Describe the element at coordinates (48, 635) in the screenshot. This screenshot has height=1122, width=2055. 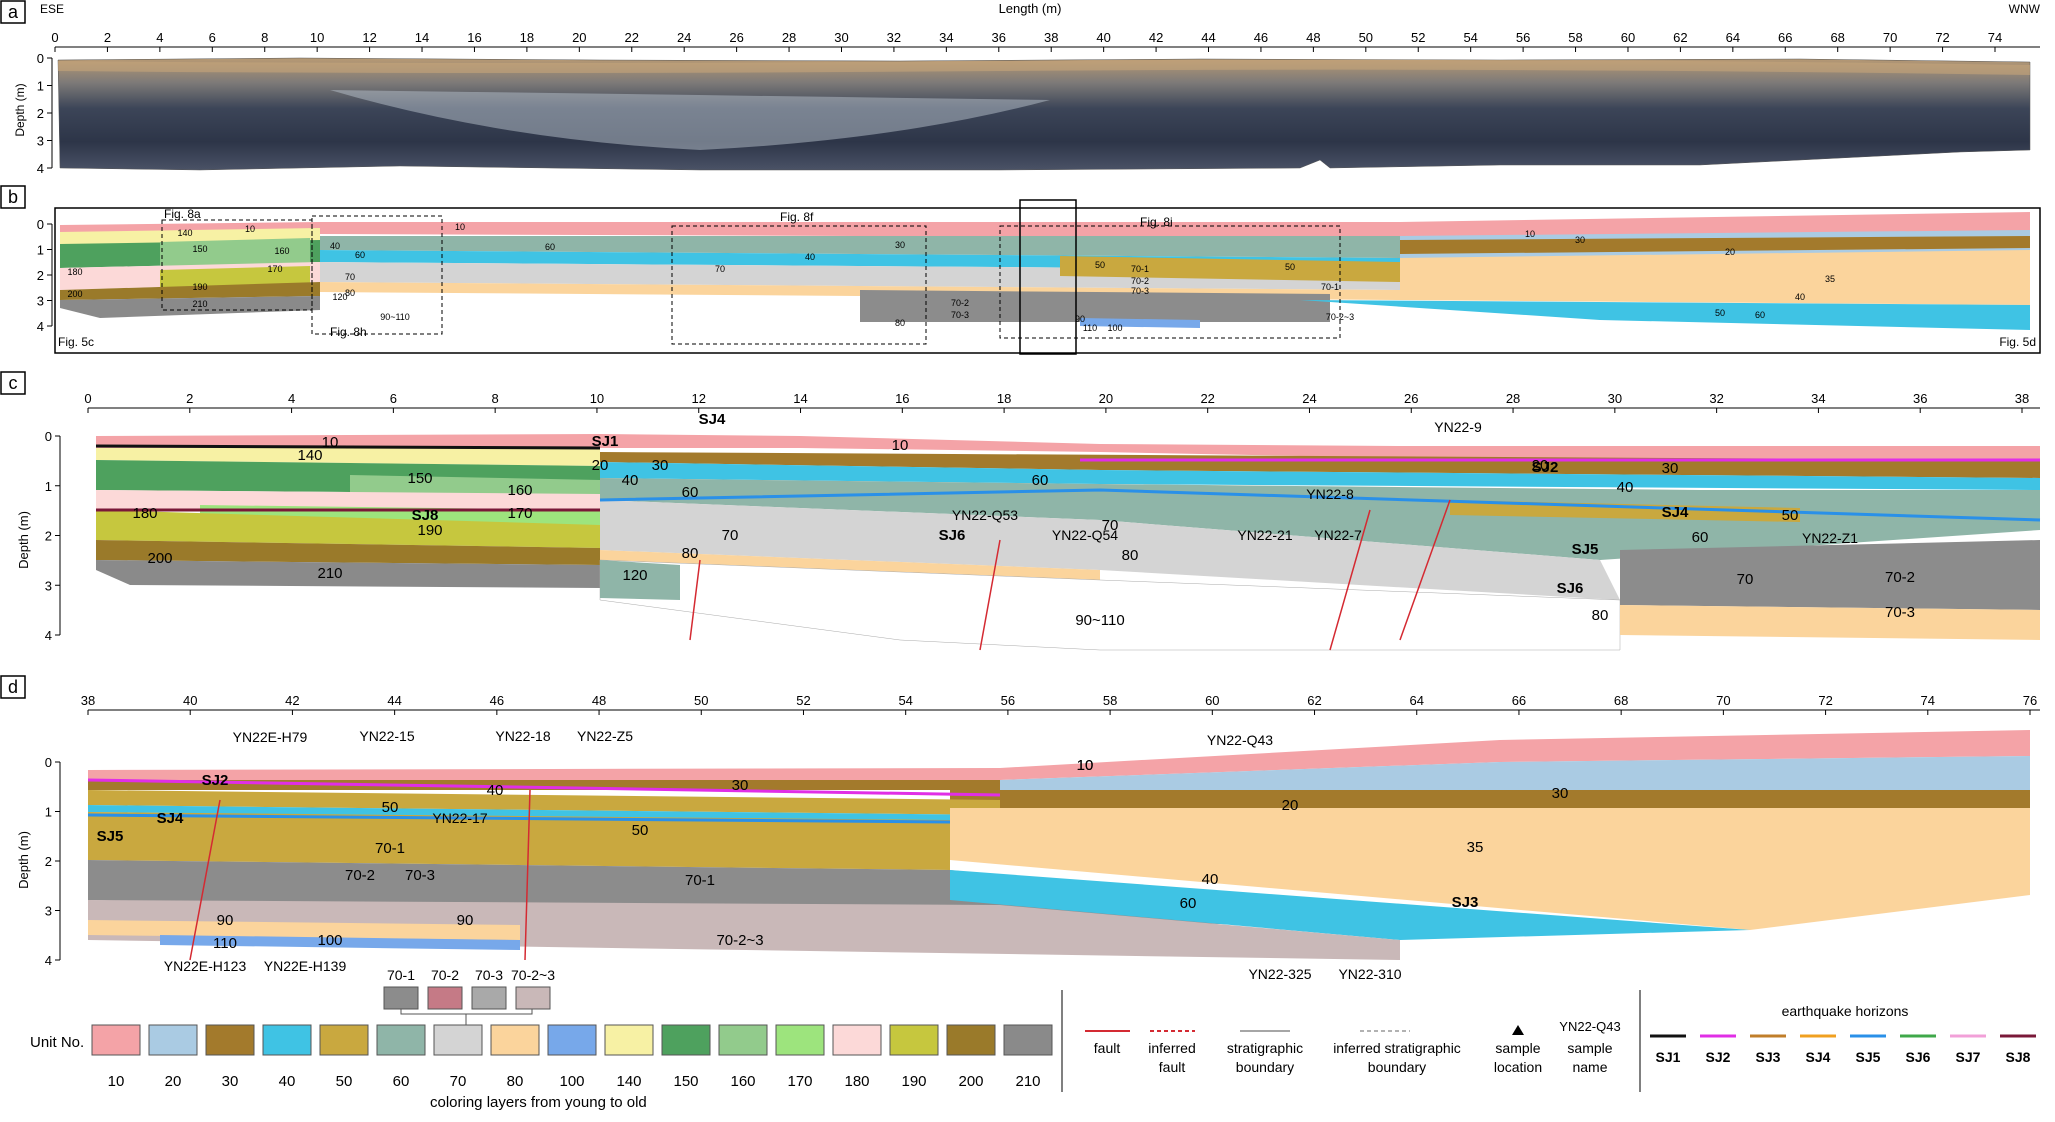
I see `c-depth-label: 4` at that location.